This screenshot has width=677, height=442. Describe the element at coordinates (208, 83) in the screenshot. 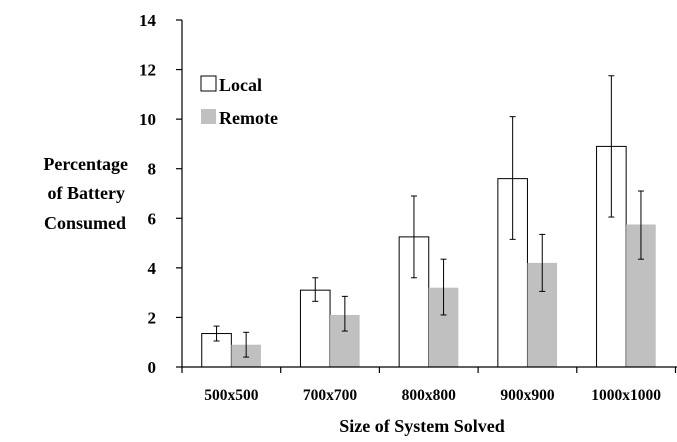

I see `legend-swatch-local` at that location.